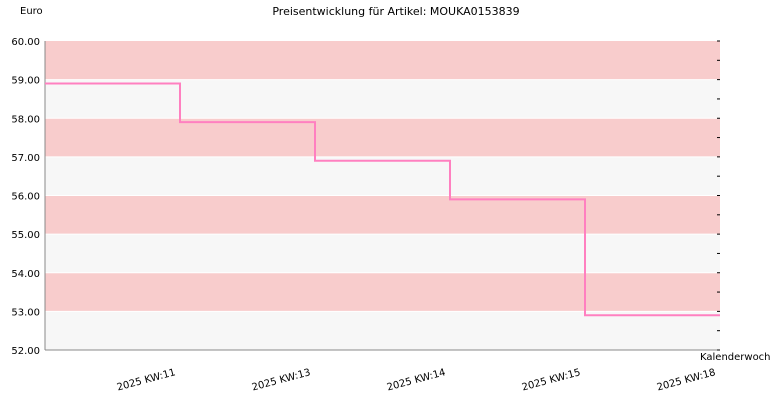  What do you see at coordinates (25, 312) in the screenshot?
I see `y-tick-label: 53.00` at bounding box center [25, 312].